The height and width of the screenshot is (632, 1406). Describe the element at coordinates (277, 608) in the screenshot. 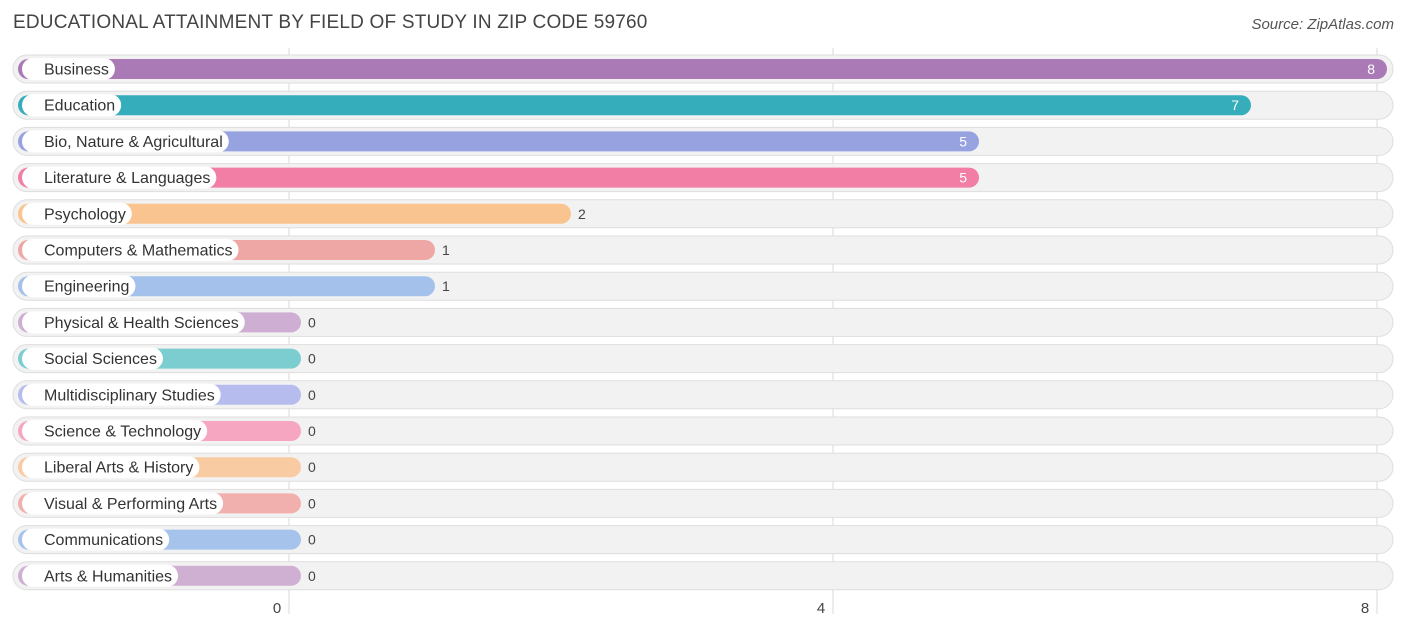

I see `x-tick-label: 0` at that location.